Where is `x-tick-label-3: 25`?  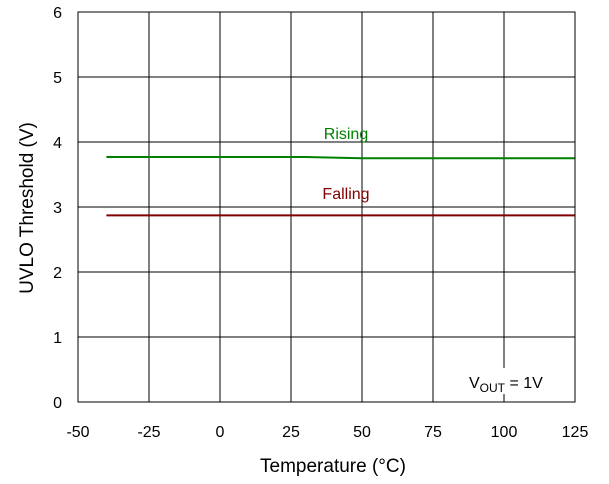 x-tick-label-3: 25 is located at coordinates (291, 432).